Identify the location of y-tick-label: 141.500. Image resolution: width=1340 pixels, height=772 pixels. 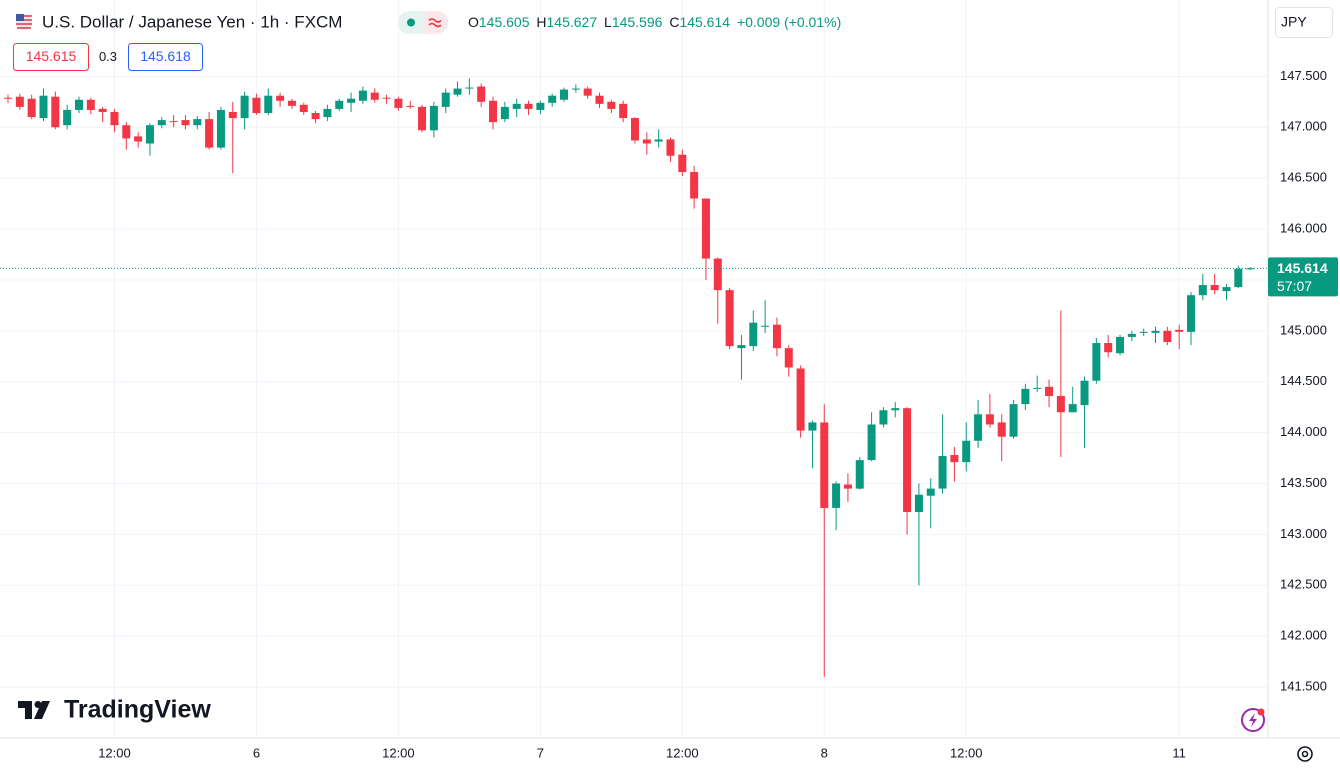
(1303, 686).